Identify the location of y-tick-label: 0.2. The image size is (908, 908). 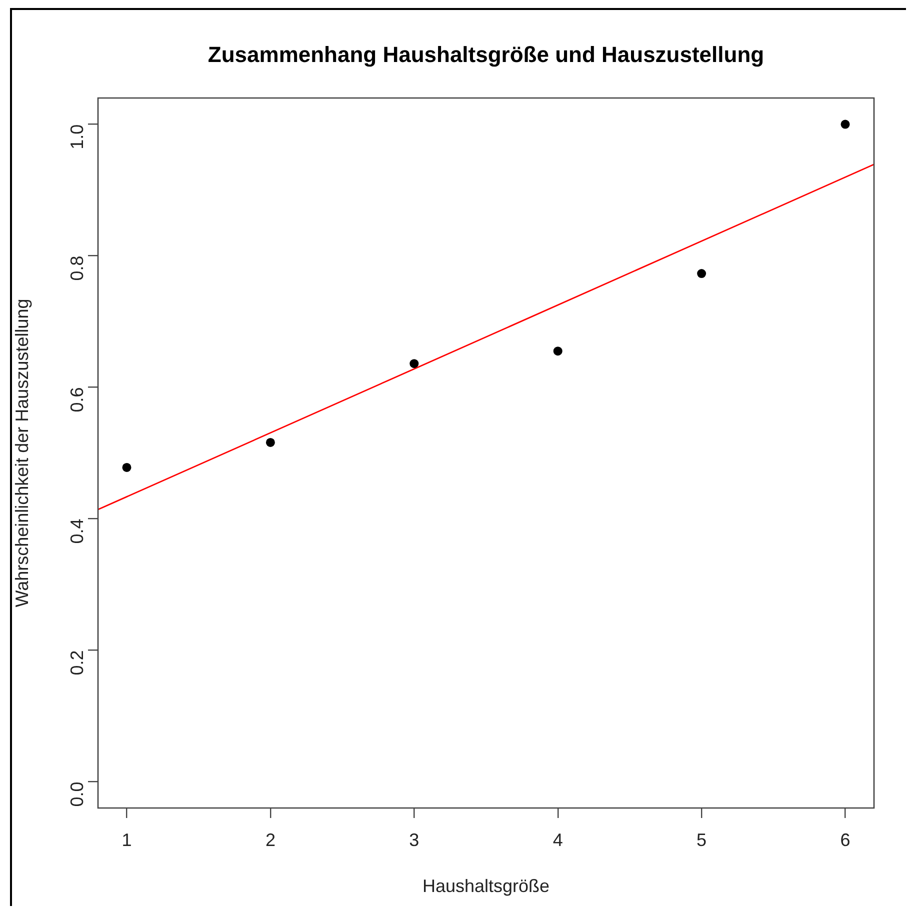
(76, 663).